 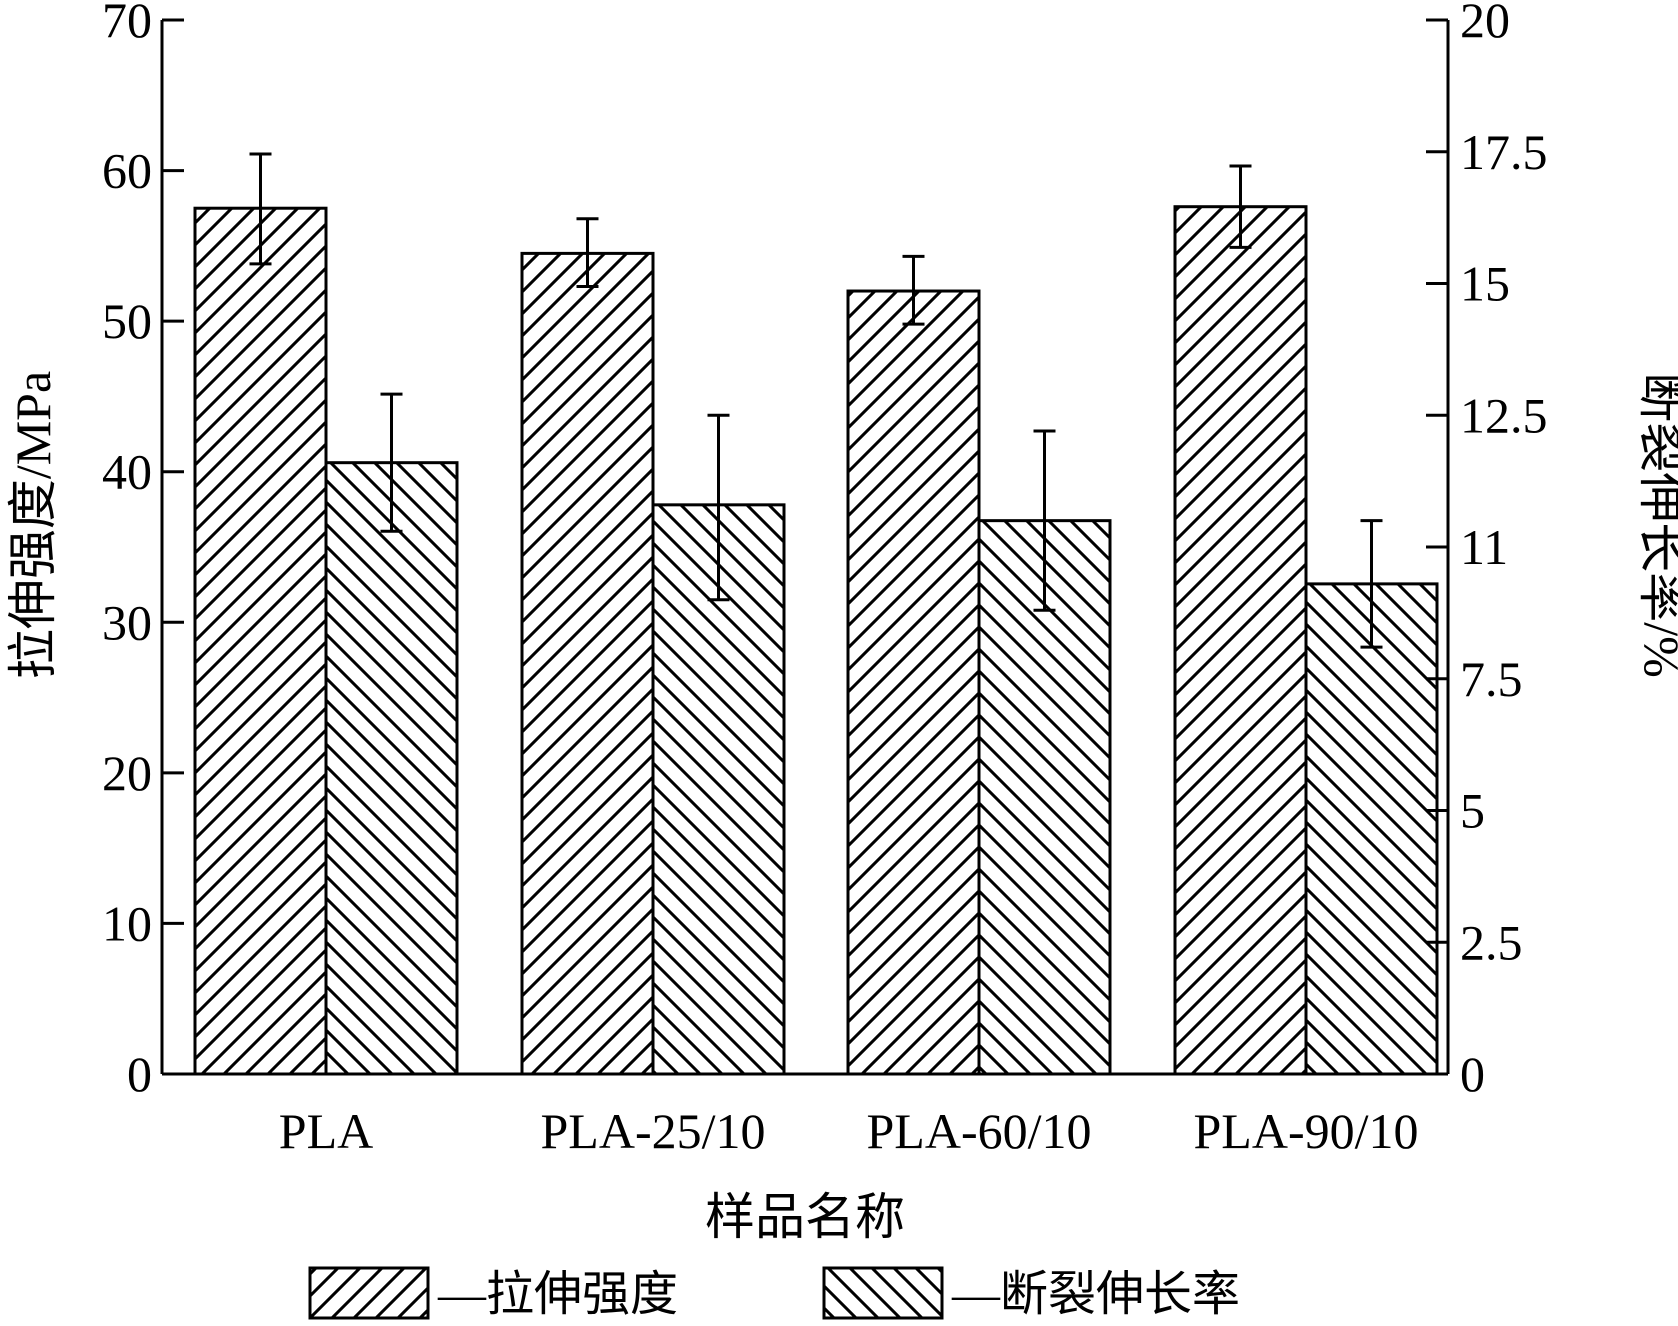 I want to click on left-tick-label: 30, so click(x=127, y=622).